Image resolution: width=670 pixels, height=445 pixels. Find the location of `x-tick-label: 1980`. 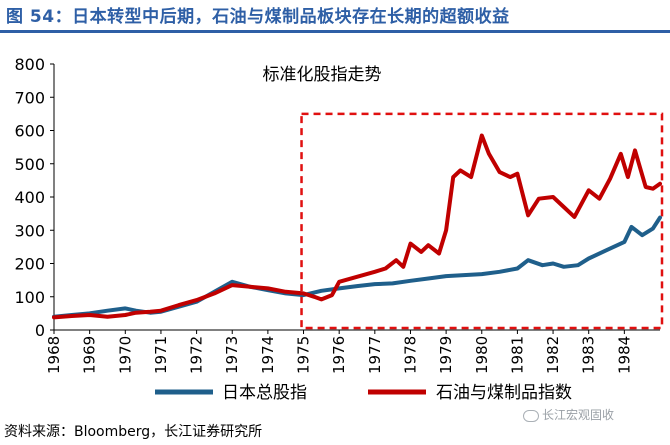

x-tick-label: 1980 is located at coordinates (482, 355).